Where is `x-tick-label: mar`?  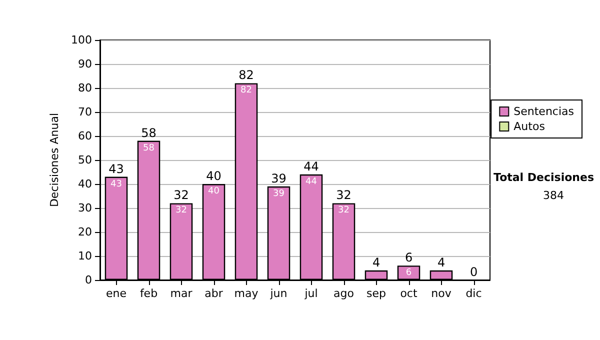 x-tick-label: mar is located at coordinates (181, 293).